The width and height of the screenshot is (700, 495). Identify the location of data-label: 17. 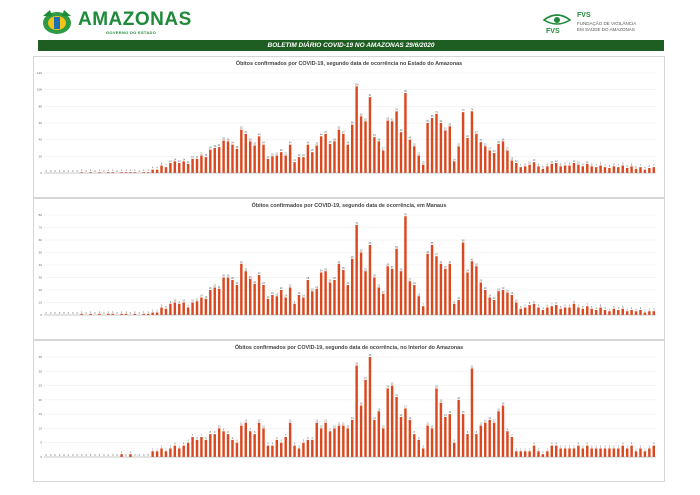
(405, 406).